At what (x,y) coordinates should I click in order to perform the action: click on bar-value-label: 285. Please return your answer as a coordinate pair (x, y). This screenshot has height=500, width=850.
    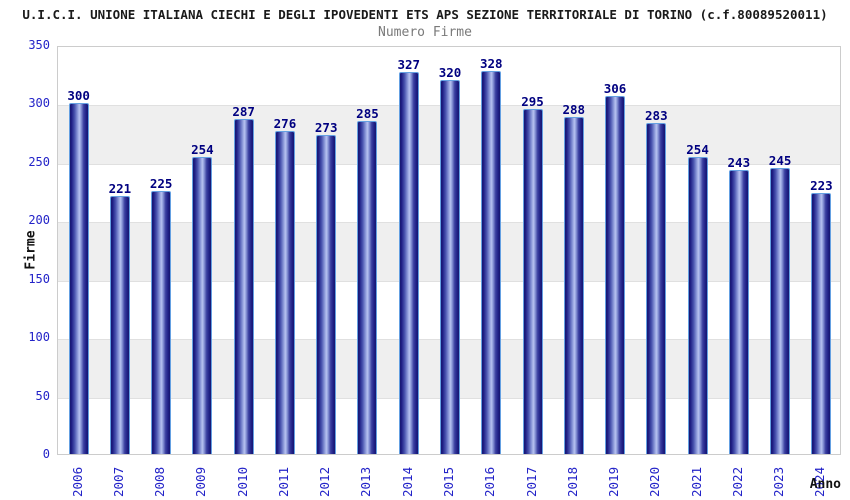
    Looking at the image, I should click on (367, 113).